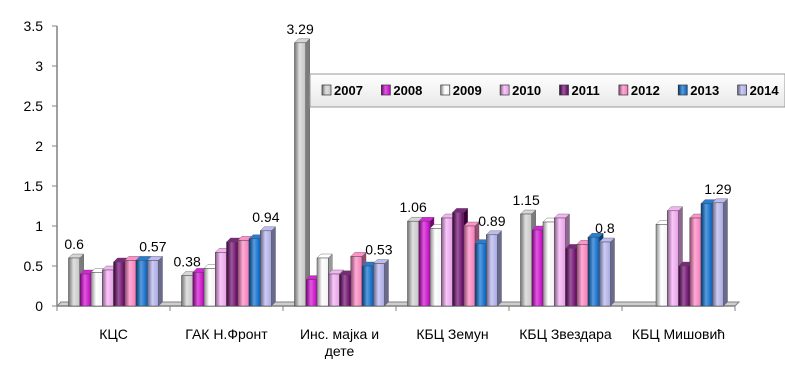  Describe the element at coordinates (452, 334) in the screenshot. I see `x-tick-label: КБЦ Земун` at that location.